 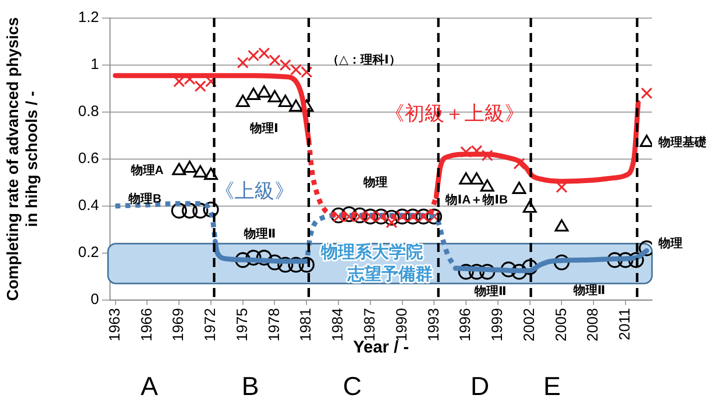 What do you see at coordinates (375, 181) in the screenshot?
I see `annotation: 物理` at bounding box center [375, 181].